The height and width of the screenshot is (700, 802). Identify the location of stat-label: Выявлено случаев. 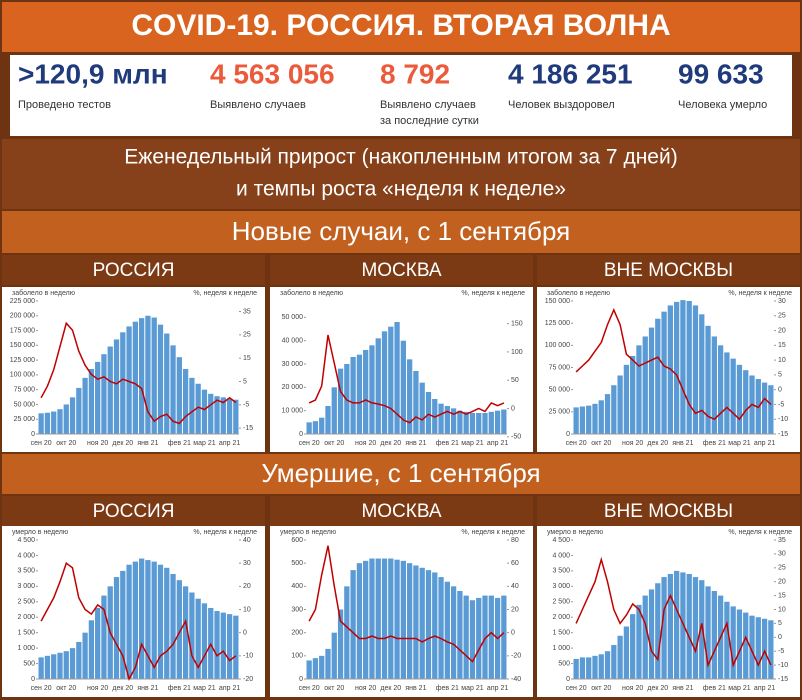
(428, 105).